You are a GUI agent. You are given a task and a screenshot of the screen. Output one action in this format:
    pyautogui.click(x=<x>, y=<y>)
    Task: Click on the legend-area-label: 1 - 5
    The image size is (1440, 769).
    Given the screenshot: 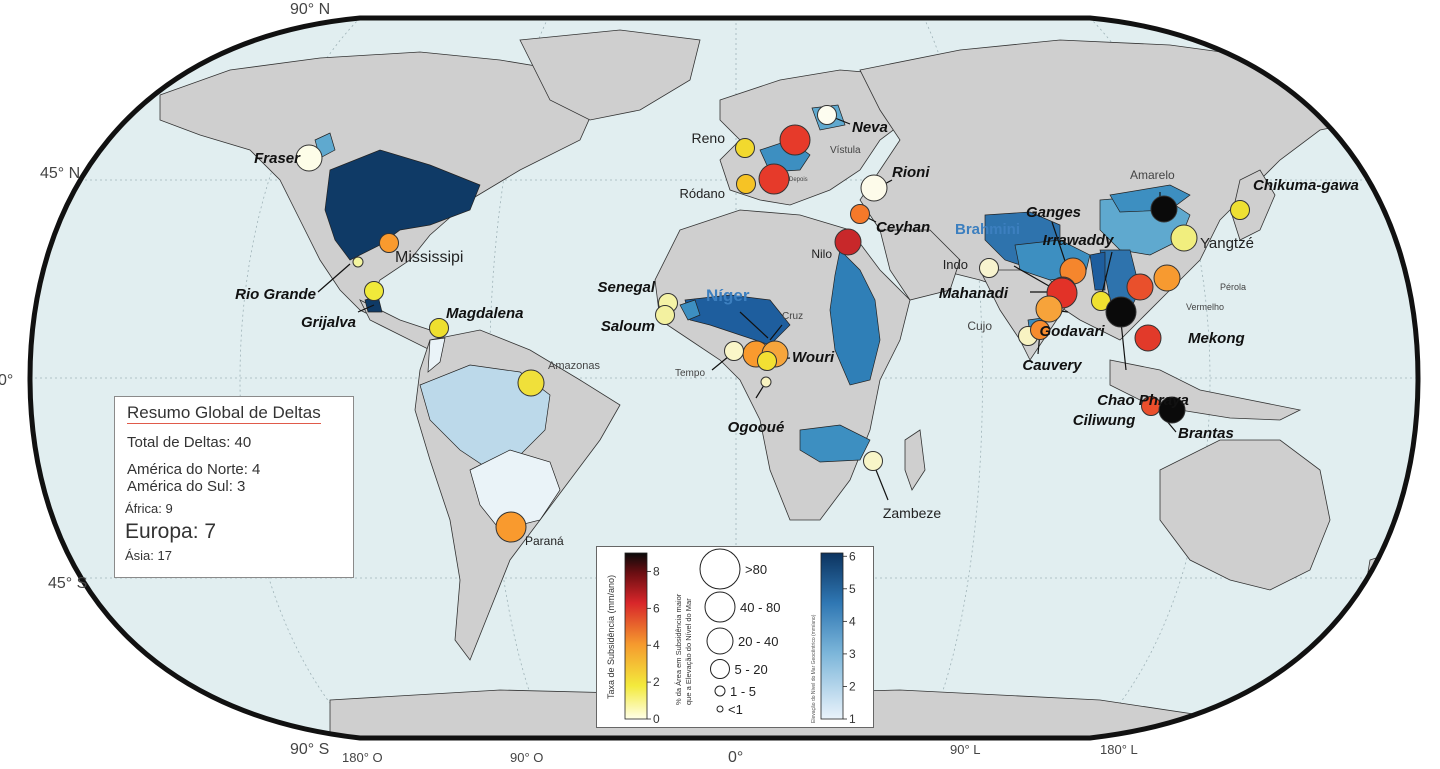 What is the action you would take?
    pyautogui.click(x=743, y=691)
    